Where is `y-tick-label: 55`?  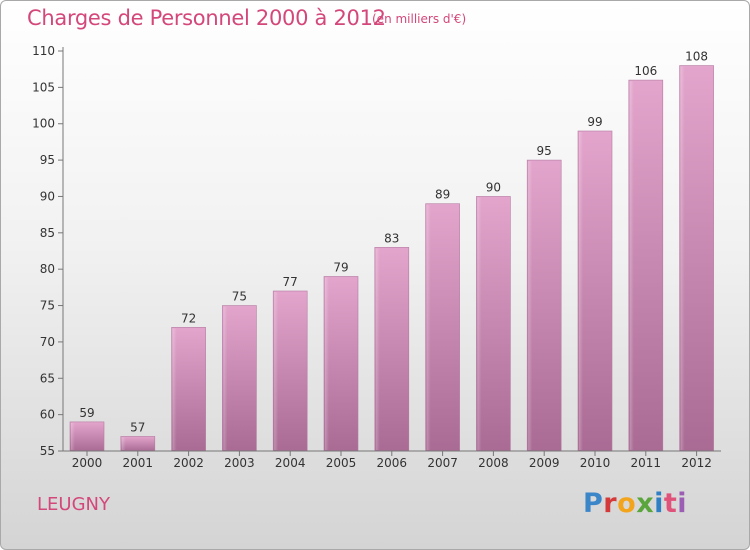 y-tick-label: 55 is located at coordinates (47, 451).